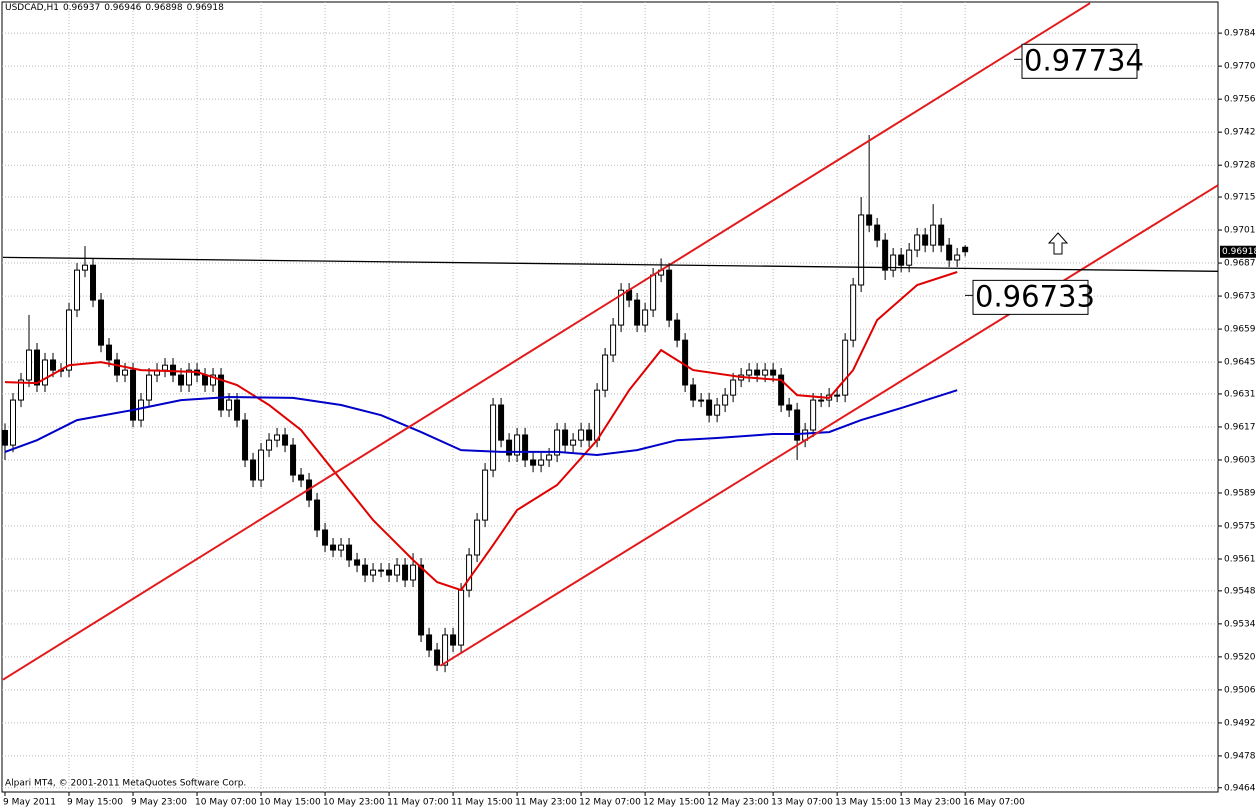 The width and height of the screenshot is (1256, 809). I want to click on x-tick-label: 10 May 15:00, so click(290, 803).